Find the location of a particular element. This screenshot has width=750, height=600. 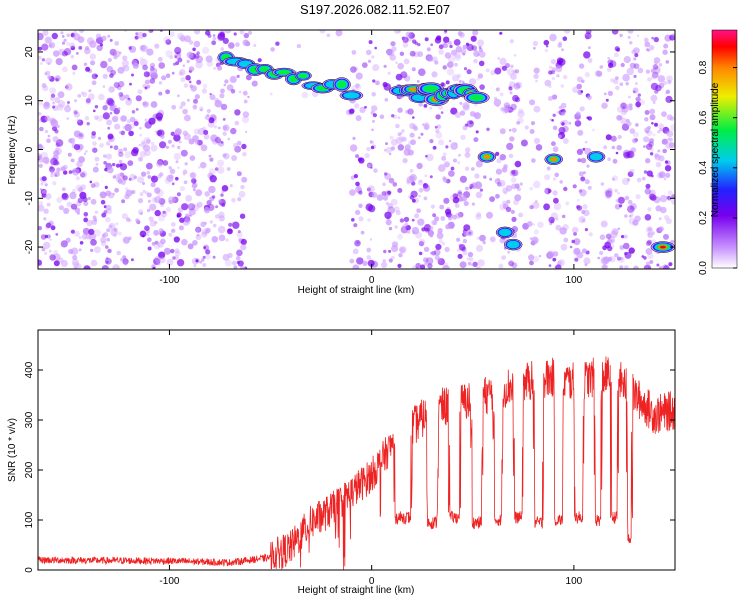

band-blob is located at coordinates (284, 72).